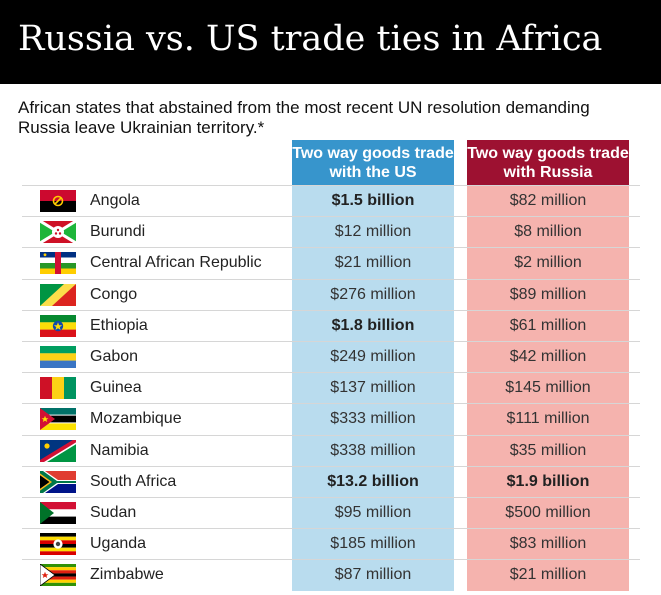 The width and height of the screenshot is (661, 595). I want to click on title-bar: Russia vs. US trade ties in Africa, so click(330, 42).